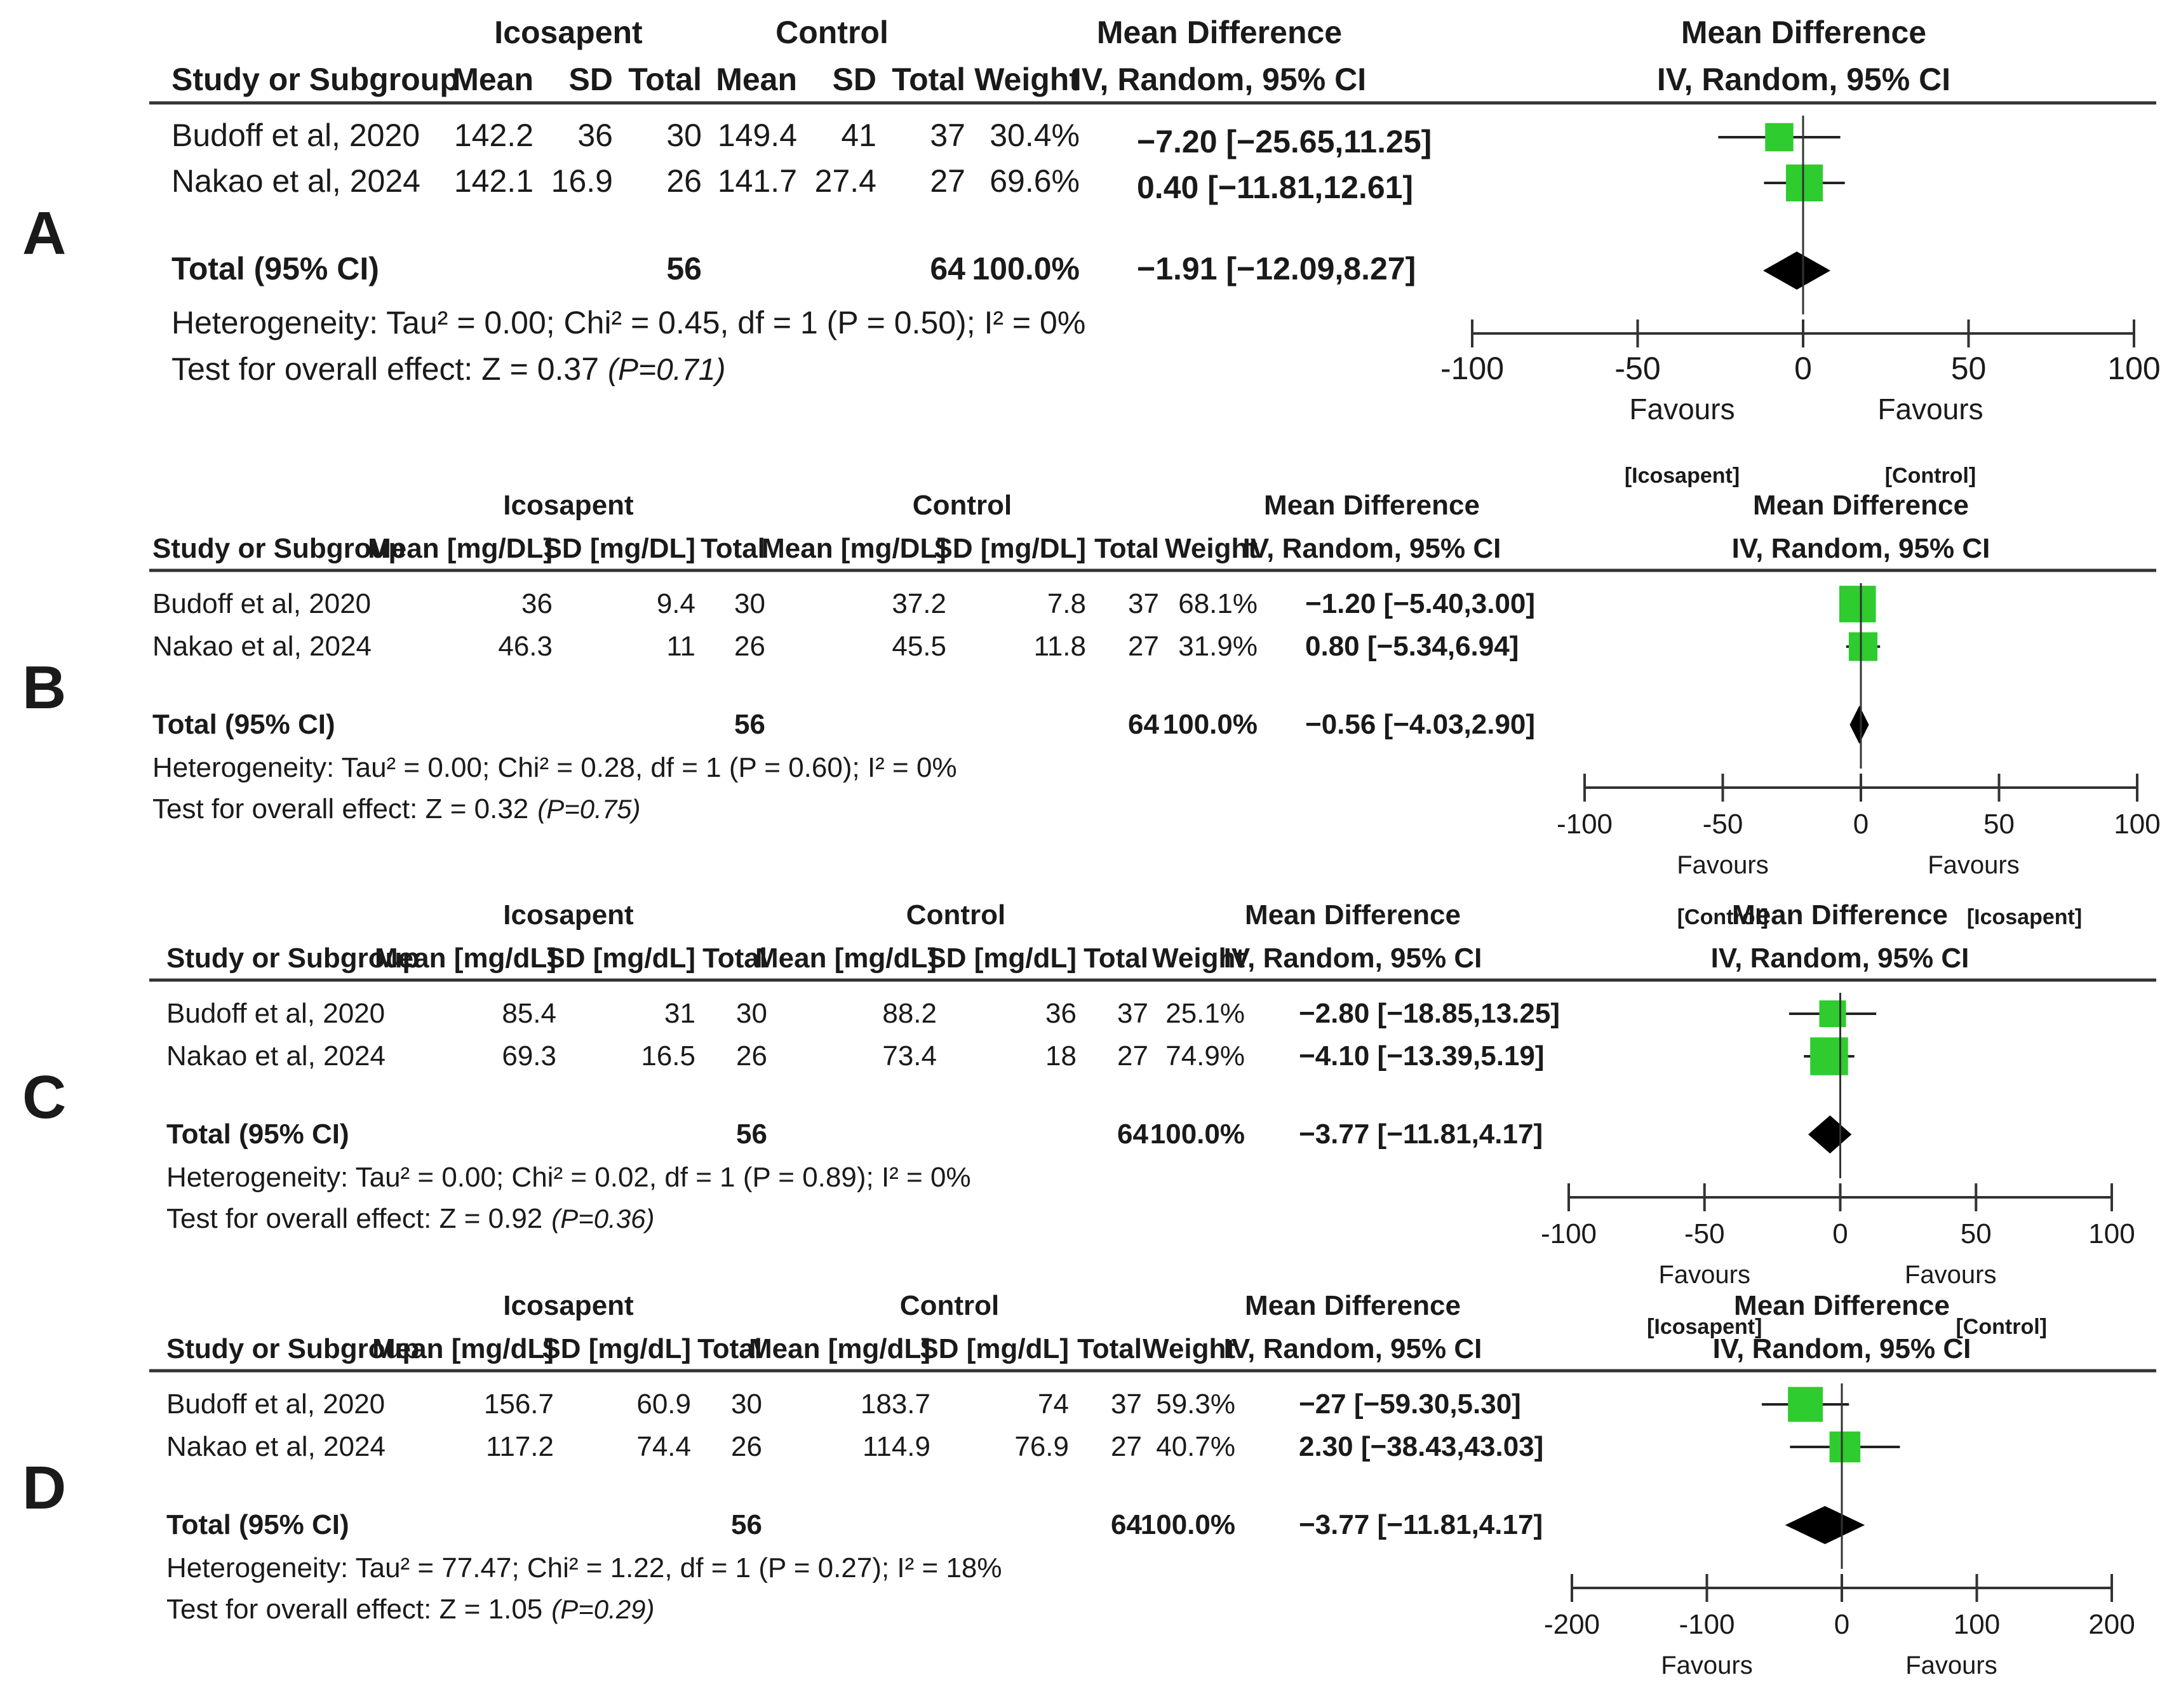 This screenshot has height=1708, width=2174. Describe the element at coordinates (919, 603) in the screenshot. I see `cell-mean-control: 37.2` at that location.